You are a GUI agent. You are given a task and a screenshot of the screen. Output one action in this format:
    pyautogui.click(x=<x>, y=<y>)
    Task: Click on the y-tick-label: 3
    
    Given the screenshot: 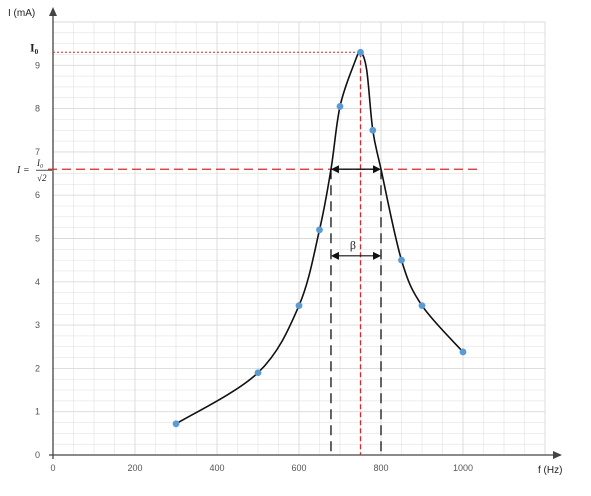 What is the action you would take?
    pyautogui.click(x=37, y=325)
    